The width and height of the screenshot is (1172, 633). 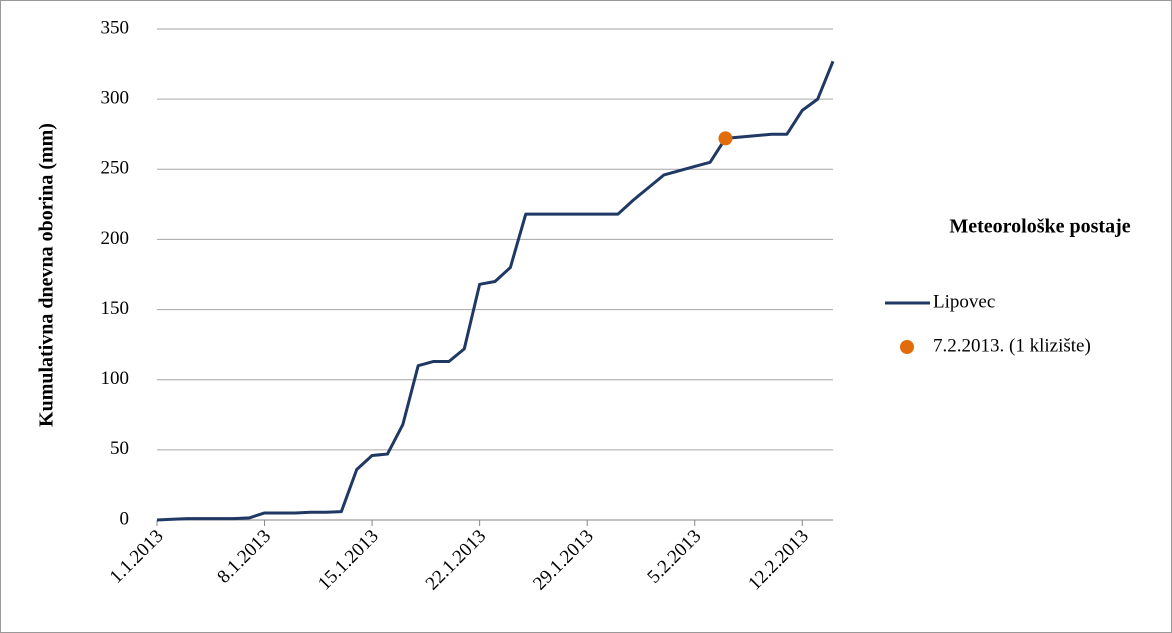 I want to click on y-tick-label: 0, so click(x=125, y=518).